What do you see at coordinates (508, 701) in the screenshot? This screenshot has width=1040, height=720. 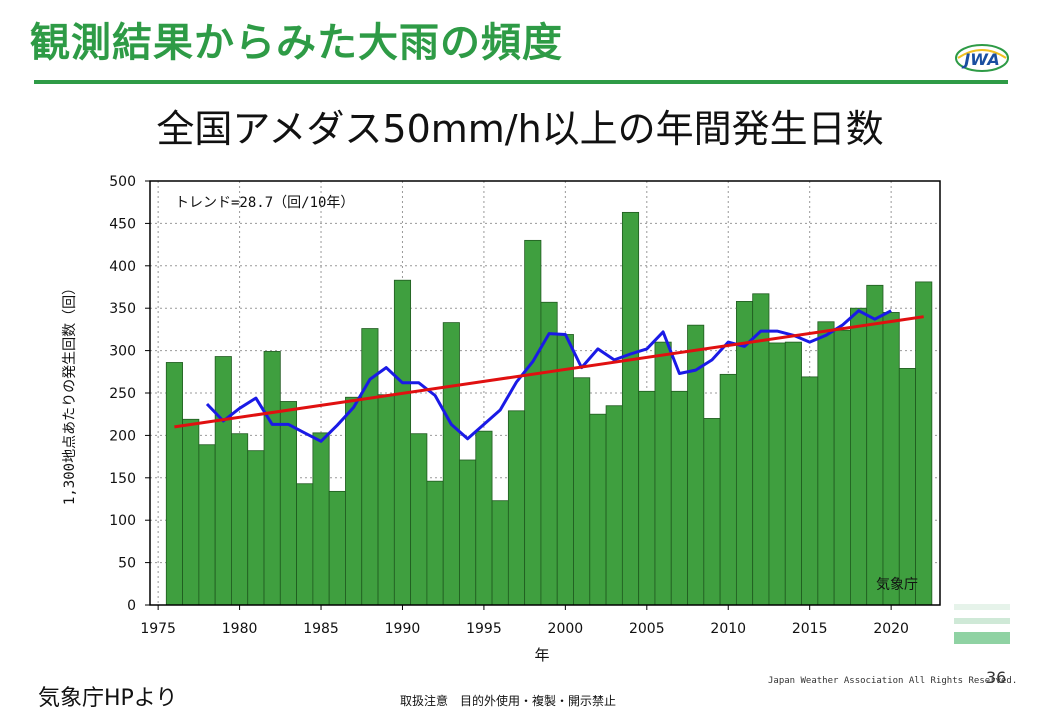 I see `confidential-notice: 取扱注意 目的外使用・複製・開示禁止` at bounding box center [508, 701].